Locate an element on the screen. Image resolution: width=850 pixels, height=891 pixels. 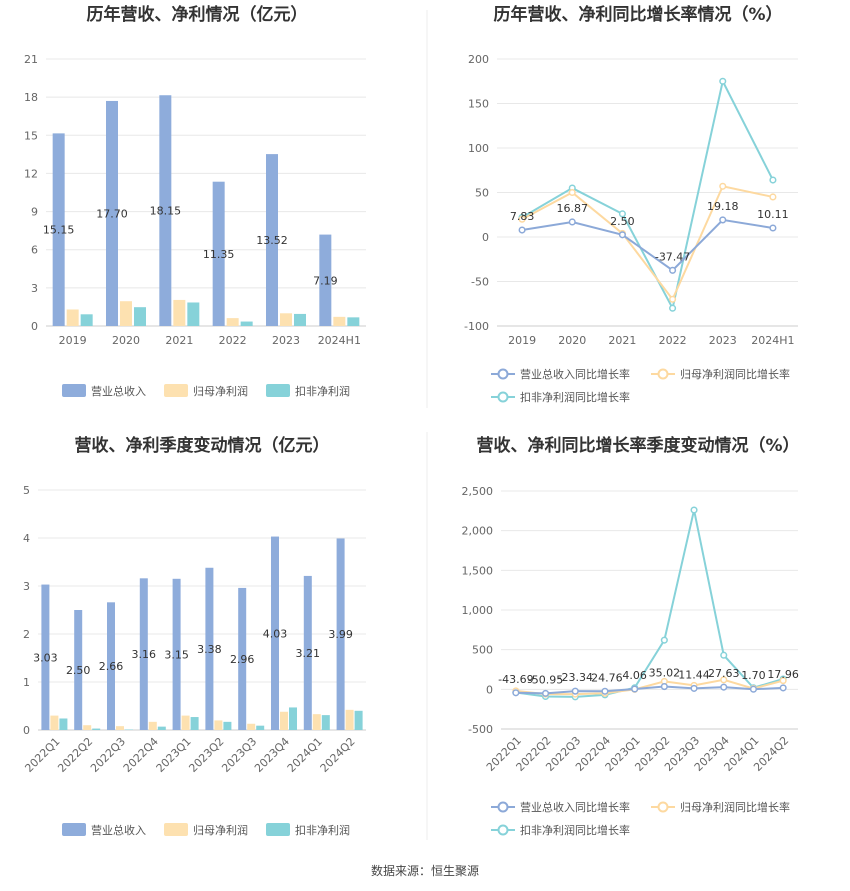
y-tick-label: 6 is located at coordinates (34, 250).